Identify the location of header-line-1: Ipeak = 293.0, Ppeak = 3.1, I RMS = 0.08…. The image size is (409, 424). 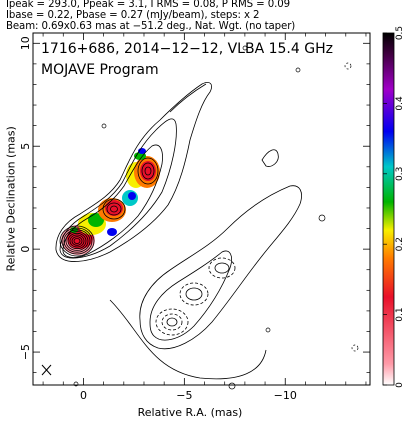
(148, 5).